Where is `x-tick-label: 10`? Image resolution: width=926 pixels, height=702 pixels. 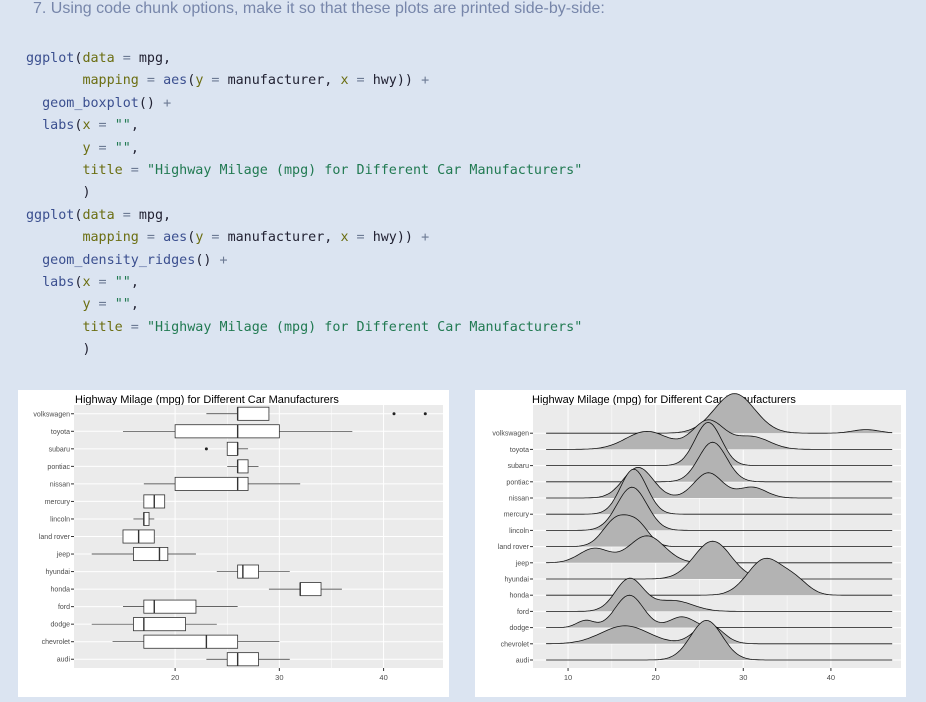 x-tick-label: 10 is located at coordinates (568, 677).